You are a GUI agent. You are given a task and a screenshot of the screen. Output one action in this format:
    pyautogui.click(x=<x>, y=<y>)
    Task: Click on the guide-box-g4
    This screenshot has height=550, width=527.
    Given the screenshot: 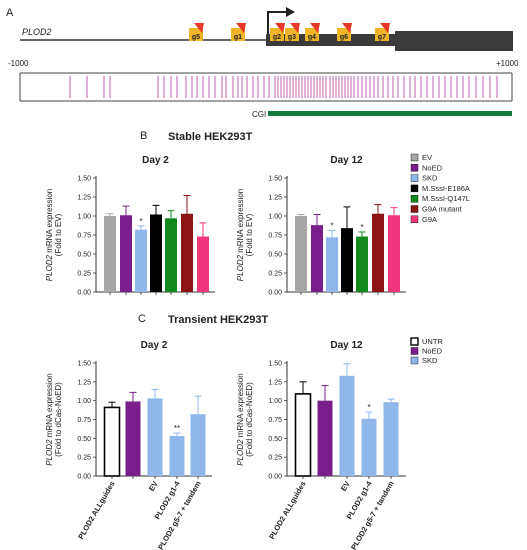 What is the action you would take?
    pyautogui.click(x=312, y=34)
    